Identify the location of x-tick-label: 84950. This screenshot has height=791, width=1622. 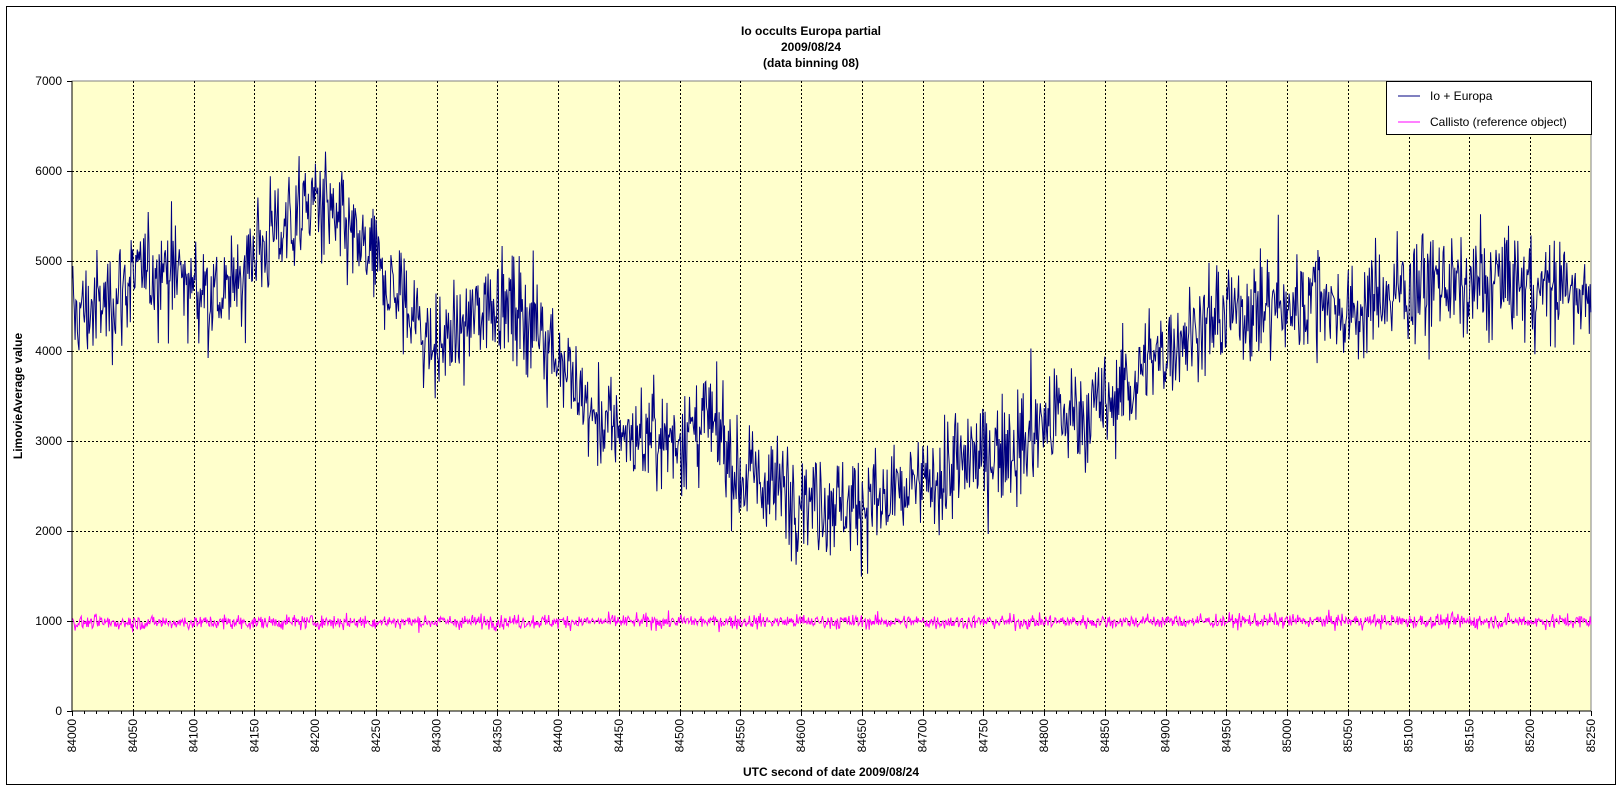
(1226, 736).